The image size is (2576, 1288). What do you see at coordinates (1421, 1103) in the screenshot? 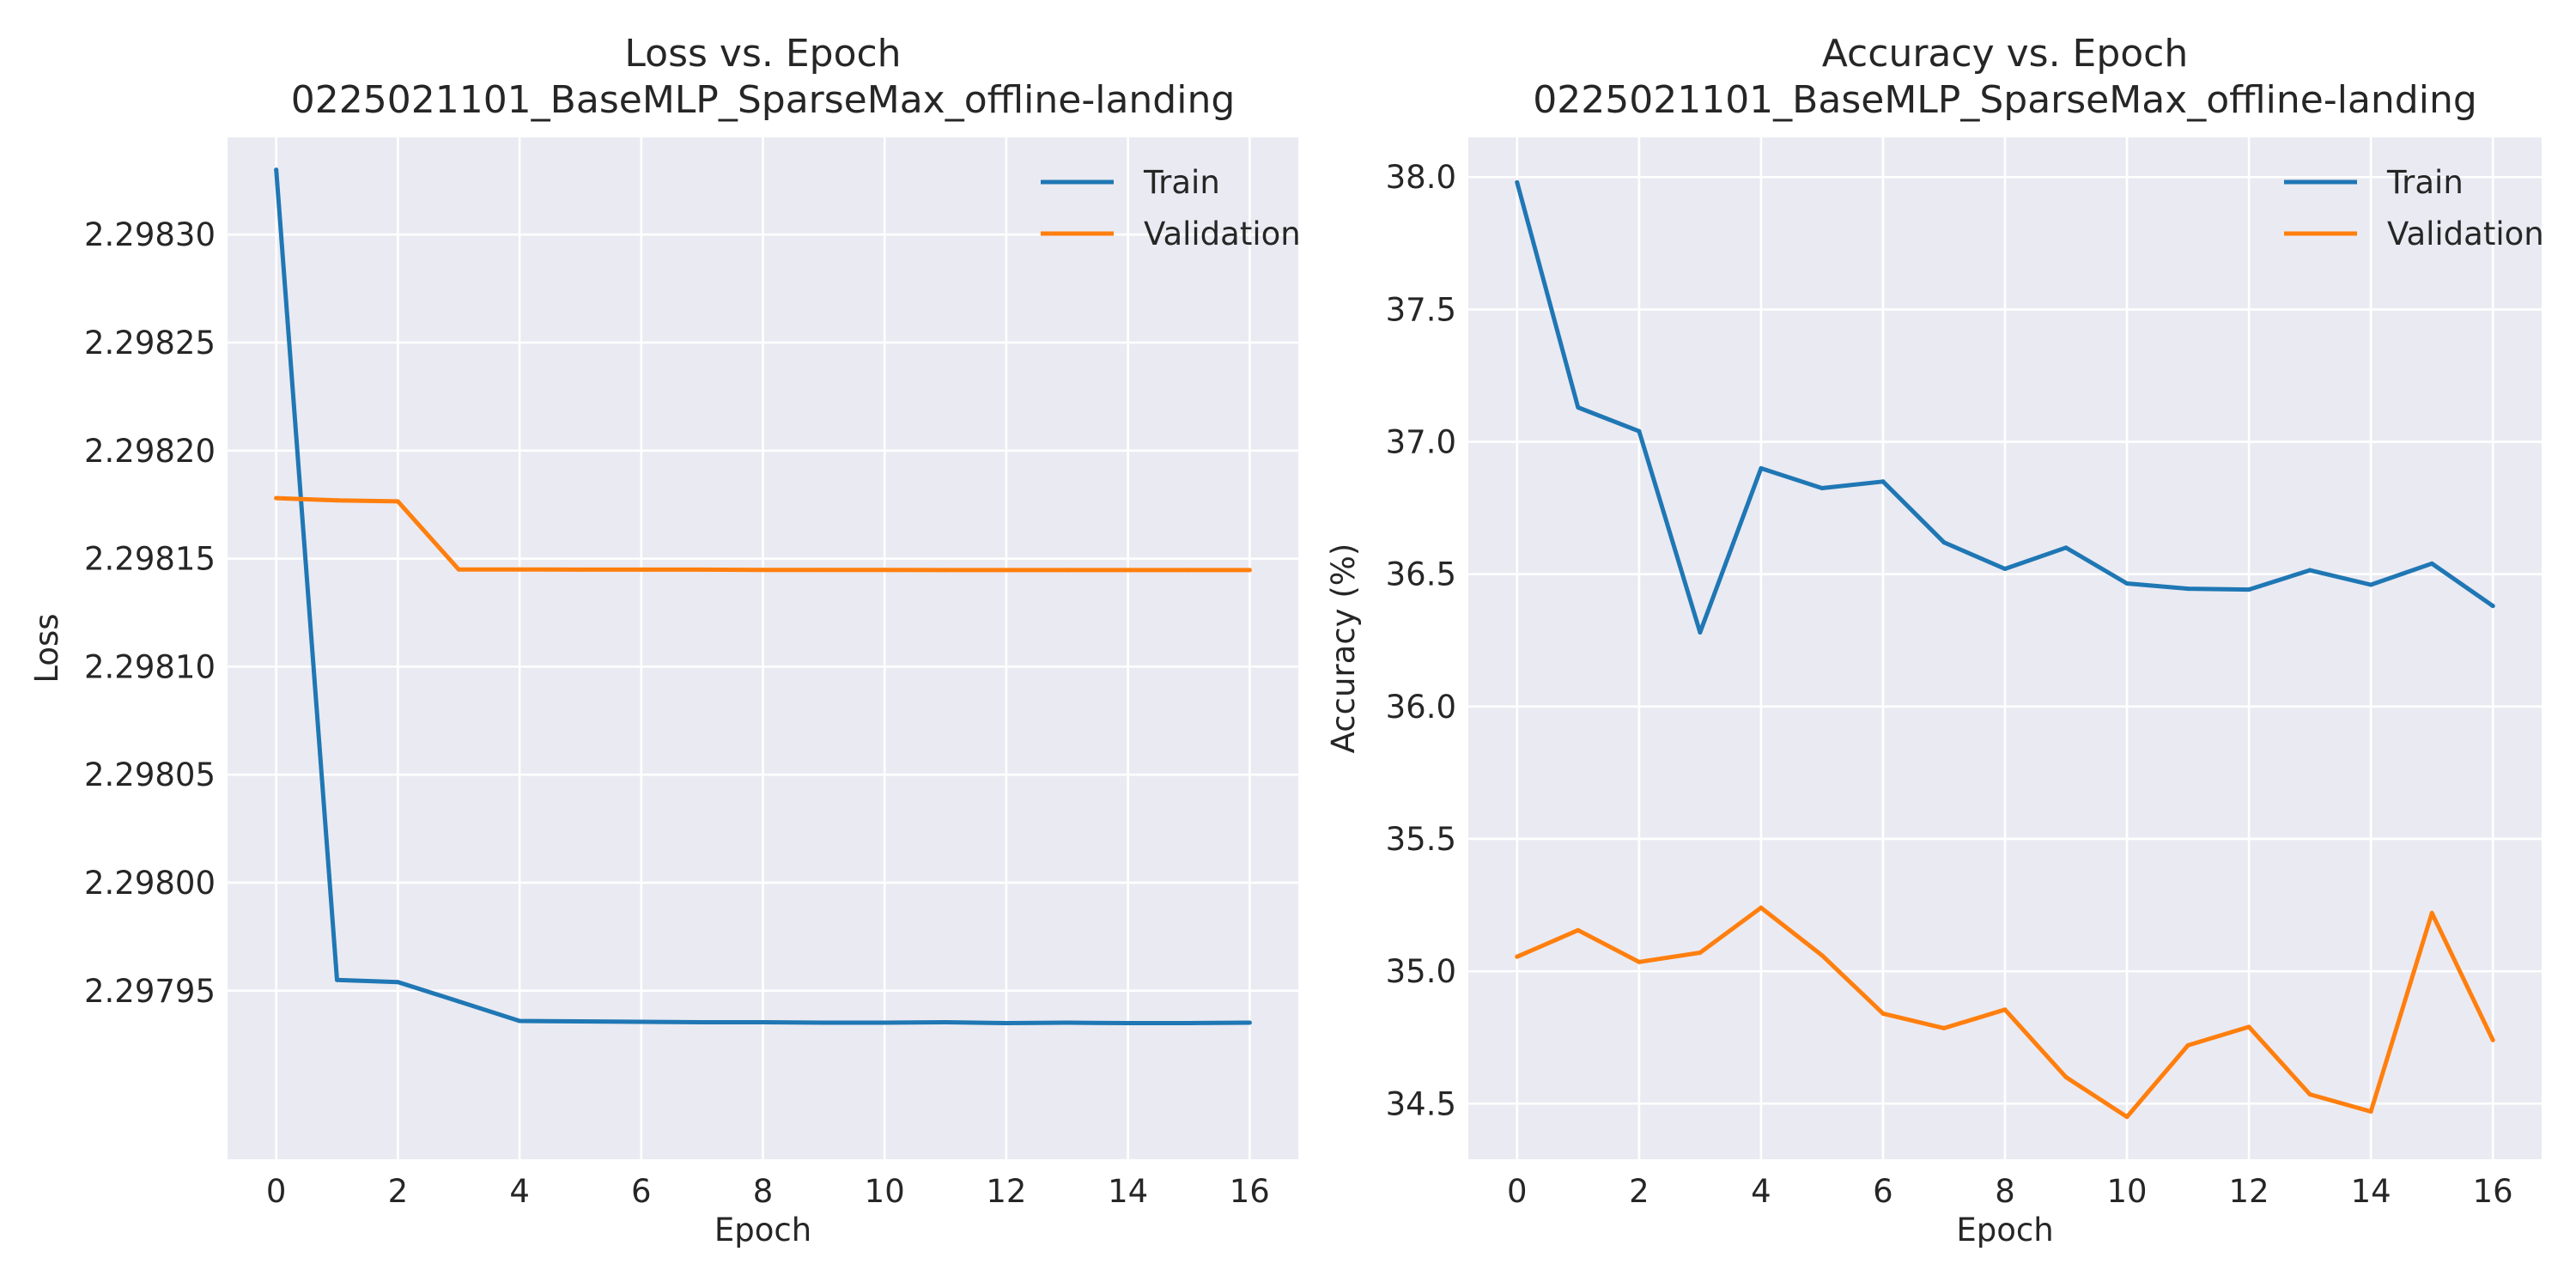
I see `y-tick-label: 34.5` at bounding box center [1421, 1103].